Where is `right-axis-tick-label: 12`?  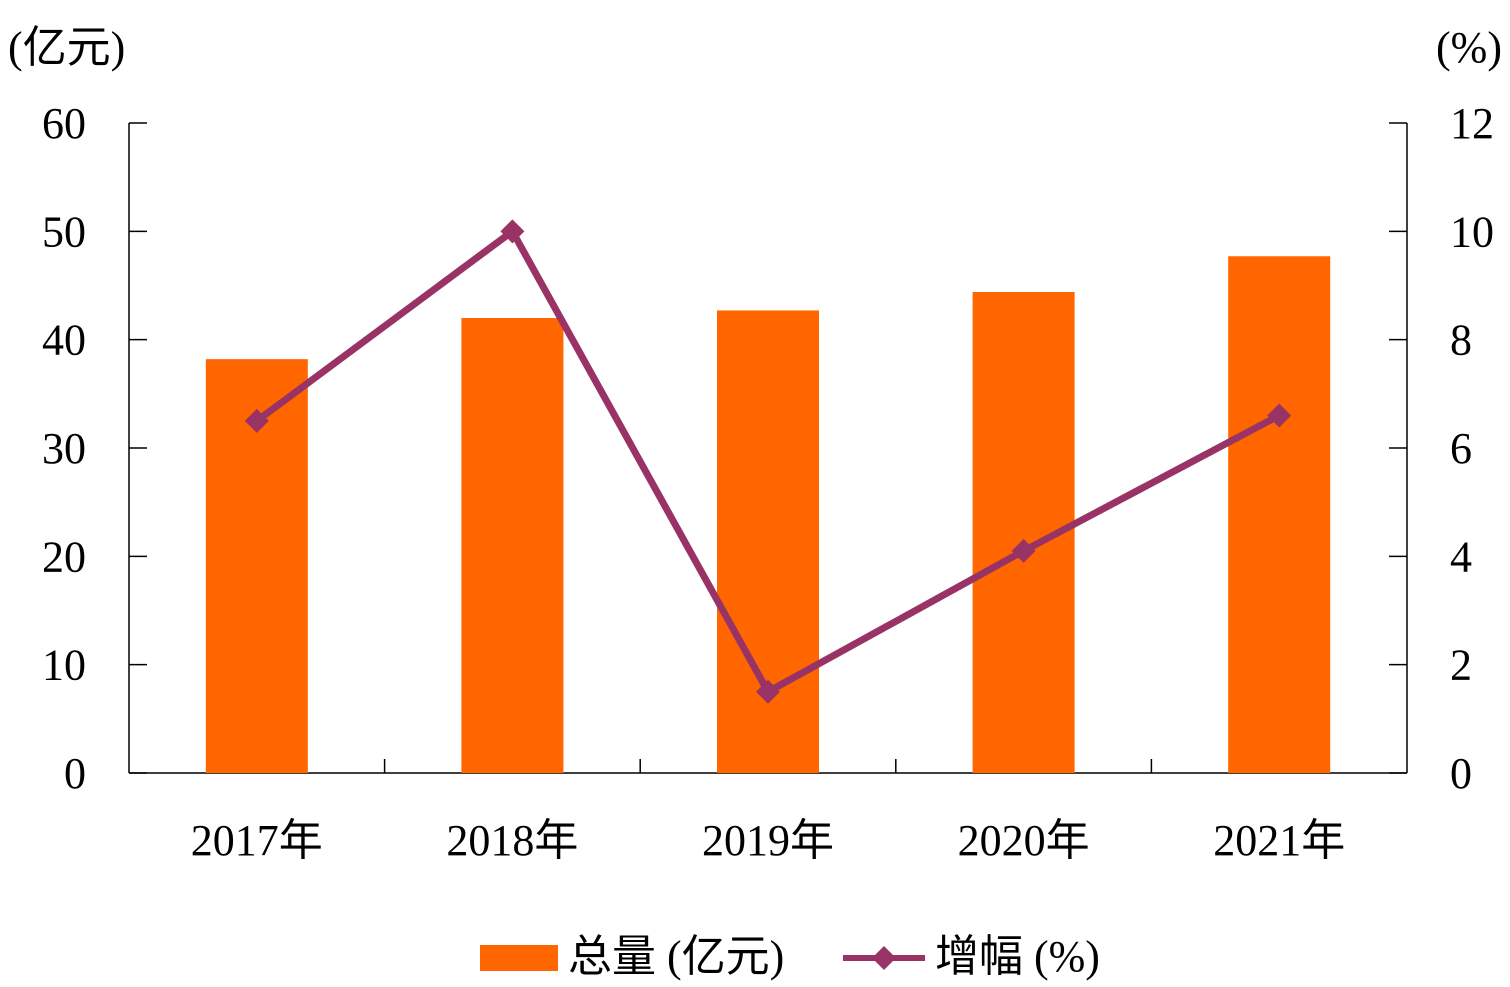
right-axis-tick-label: 12 is located at coordinates (1472, 123).